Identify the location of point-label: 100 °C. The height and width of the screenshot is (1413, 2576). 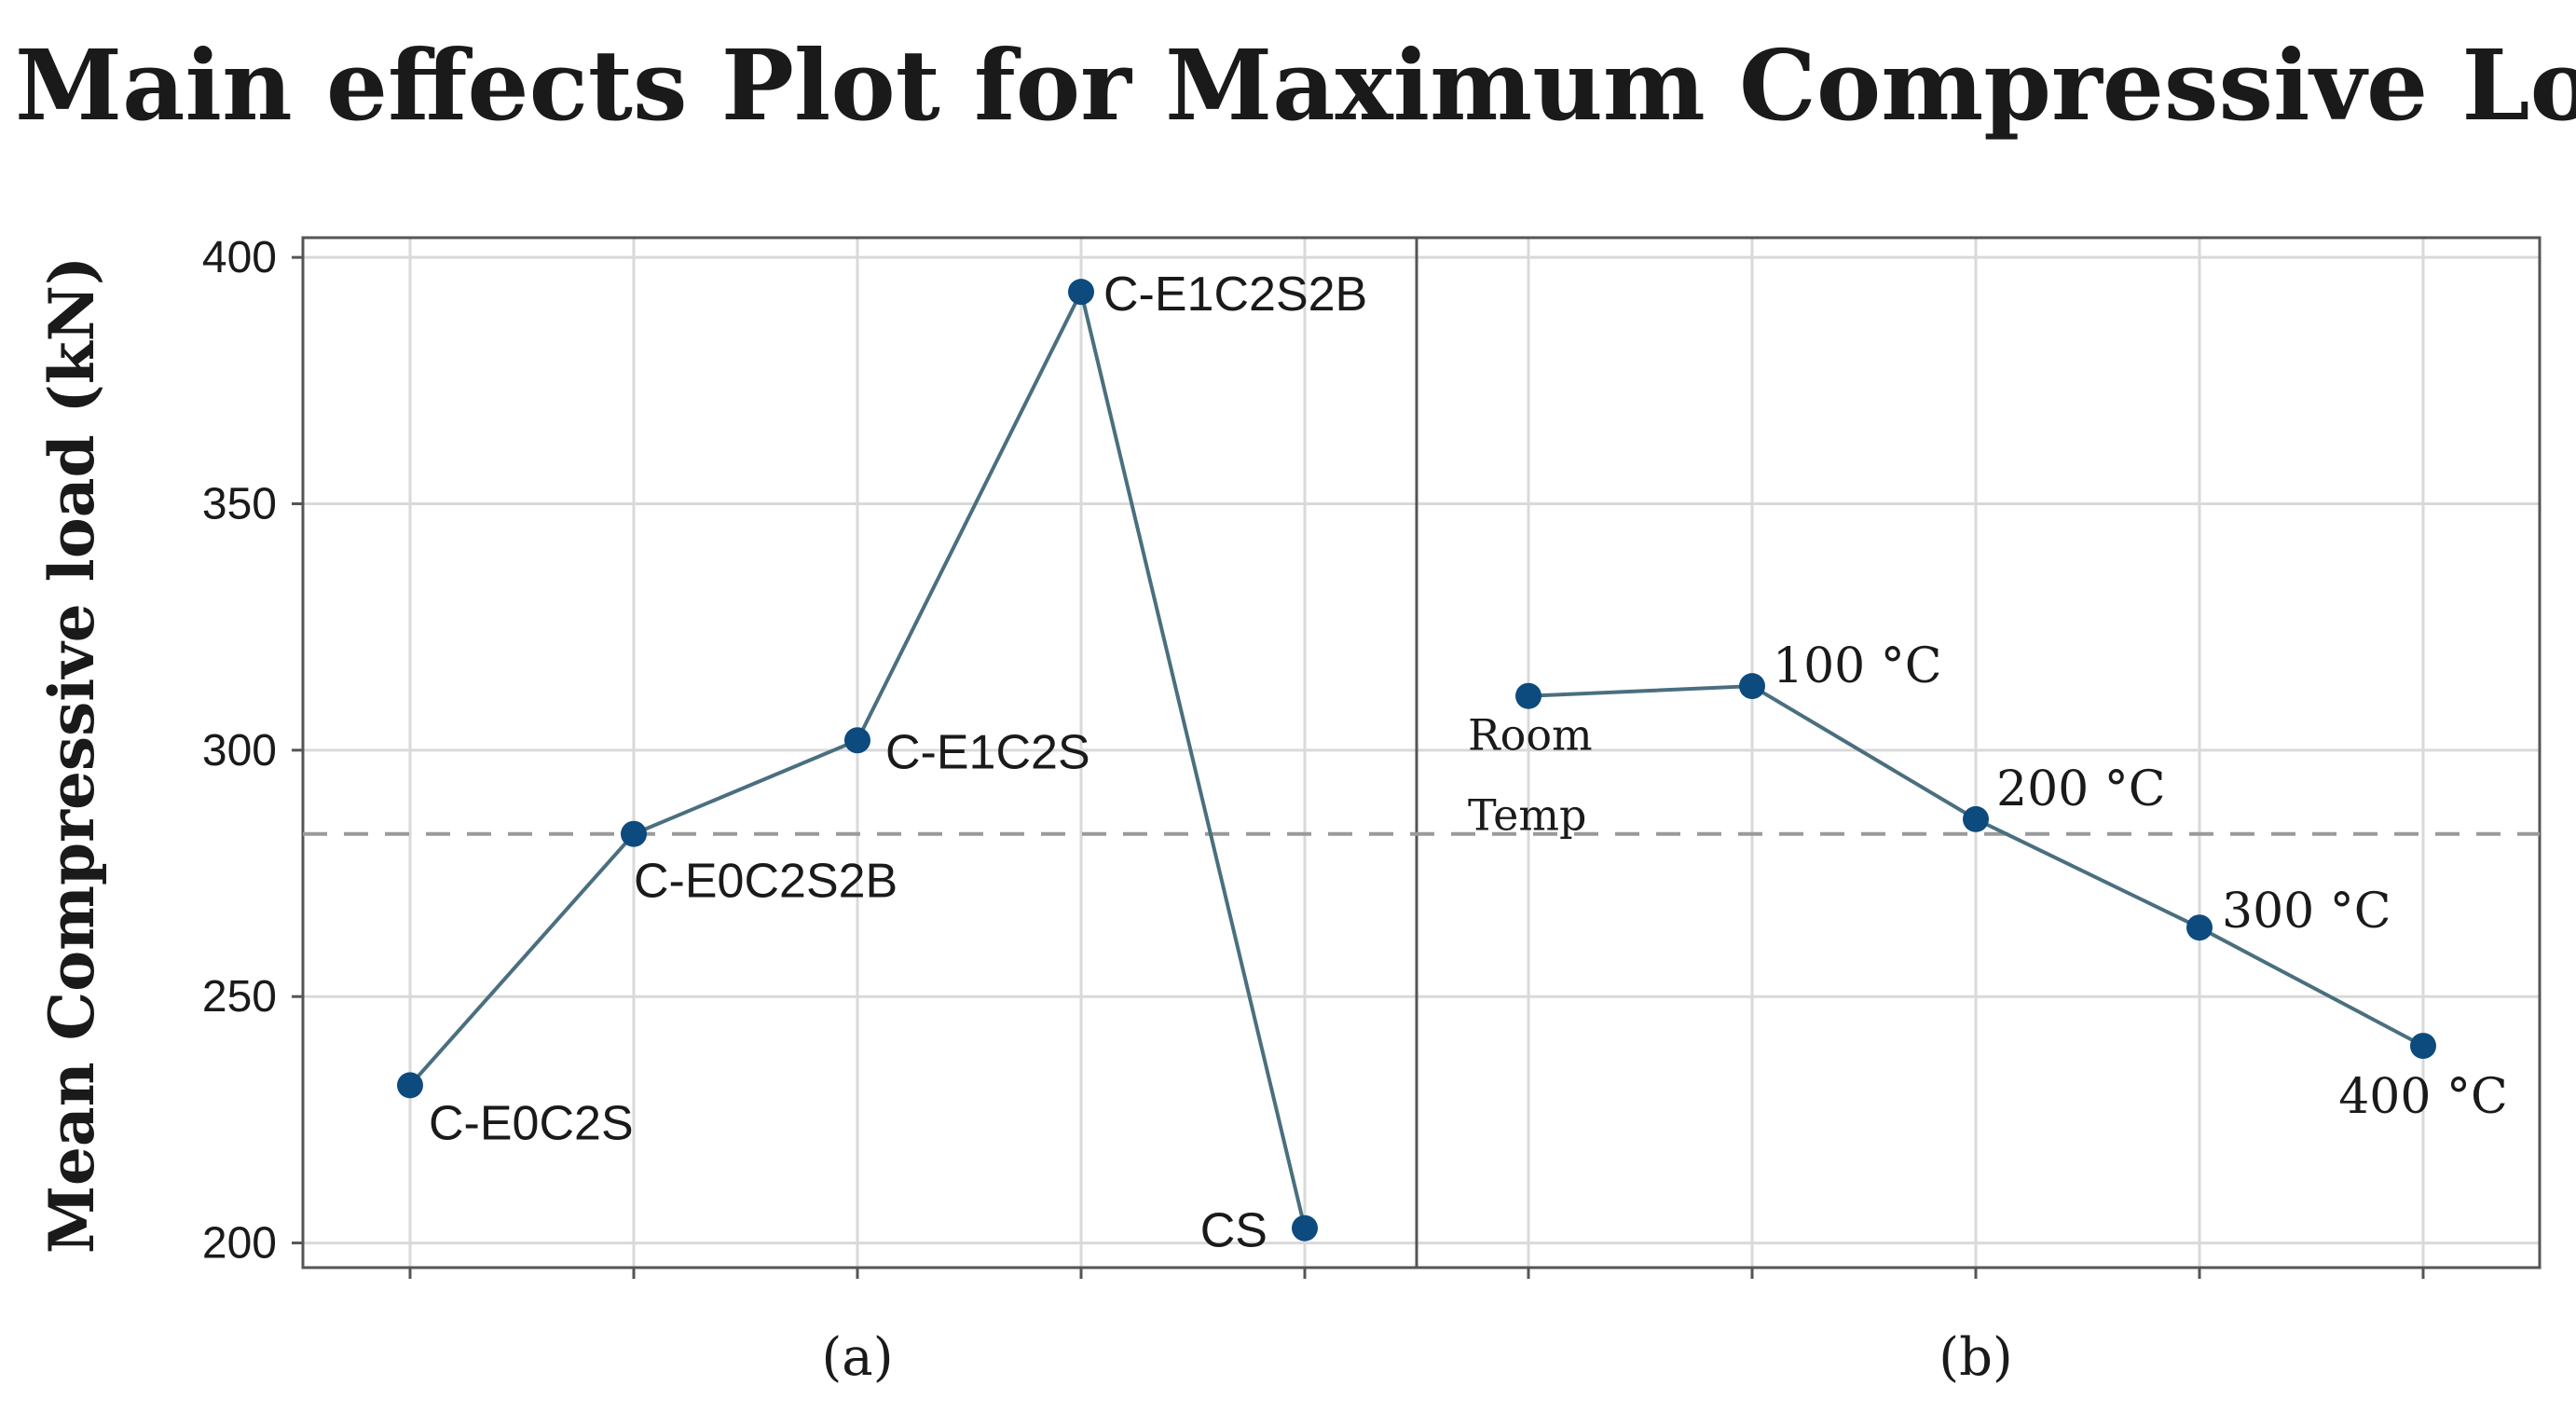
(1857, 666).